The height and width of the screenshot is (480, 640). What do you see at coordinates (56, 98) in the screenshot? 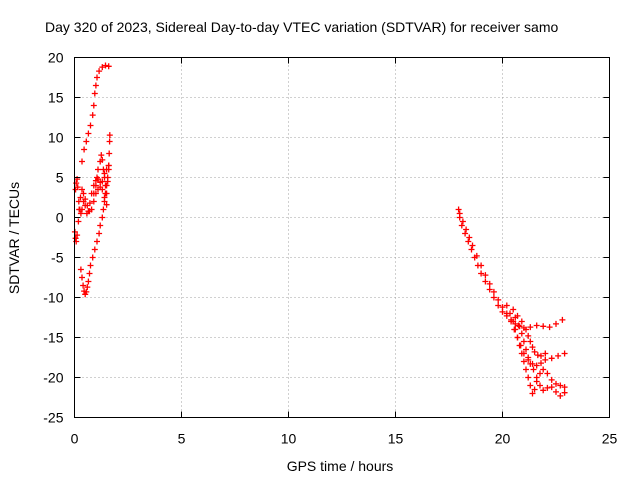
I see `y-tick-label: 15` at bounding box center [56, 98].